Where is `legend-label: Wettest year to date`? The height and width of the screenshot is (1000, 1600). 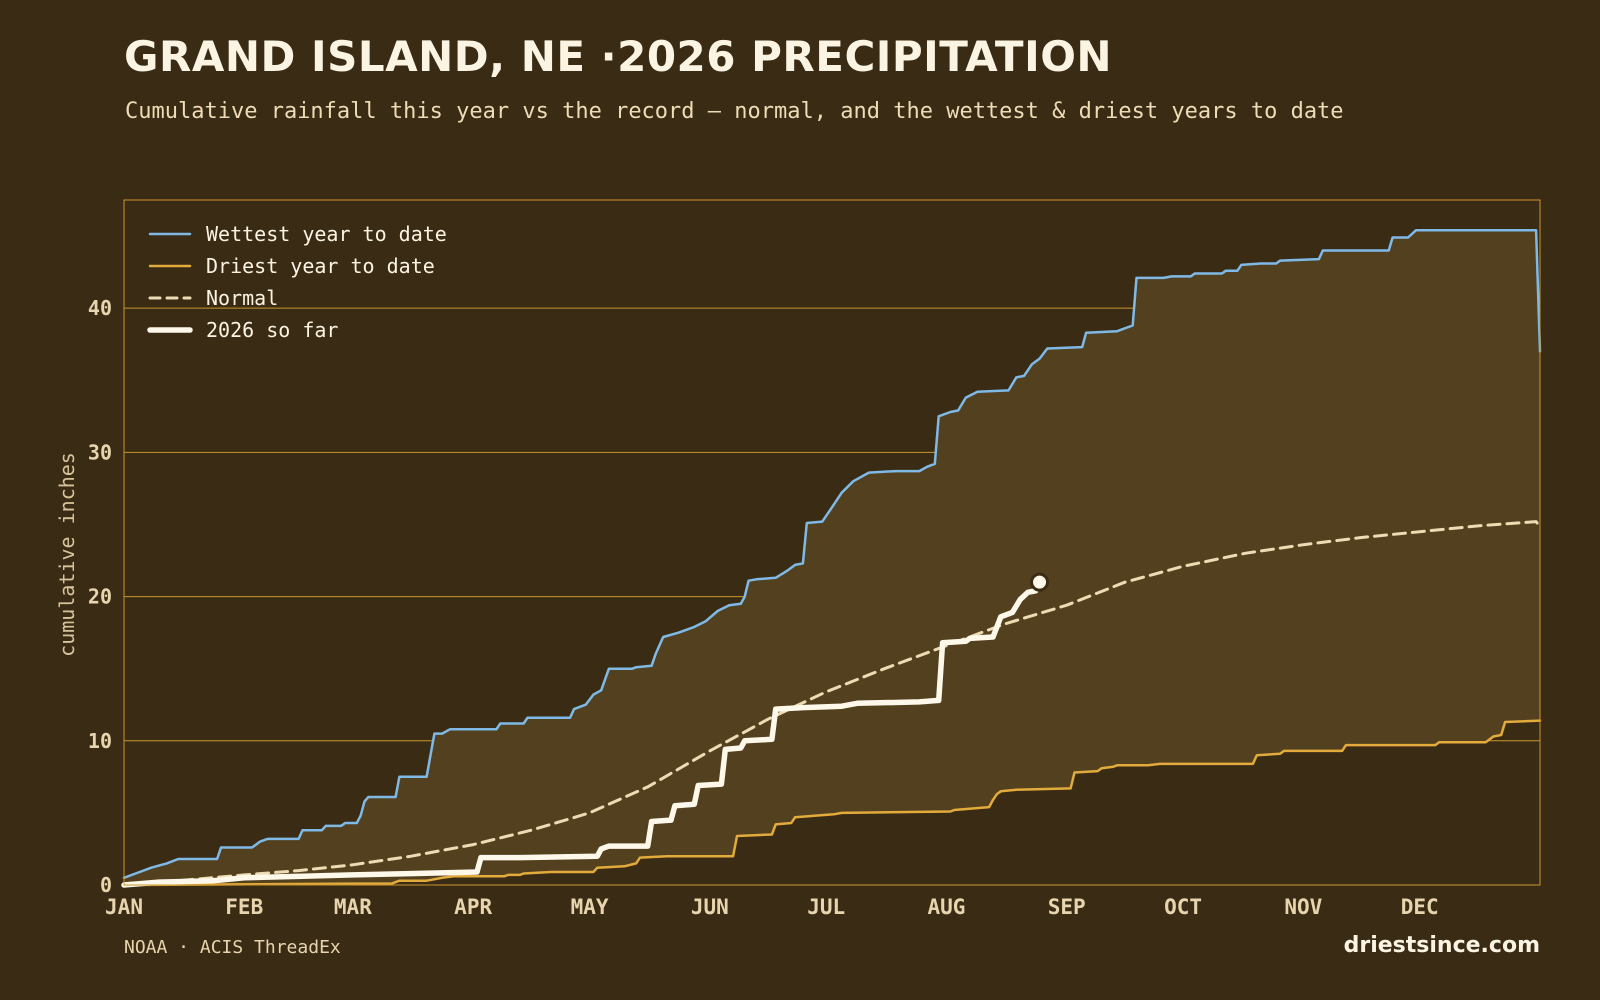 legend-label: Wettest year to date is located at coordinates (326, 234).